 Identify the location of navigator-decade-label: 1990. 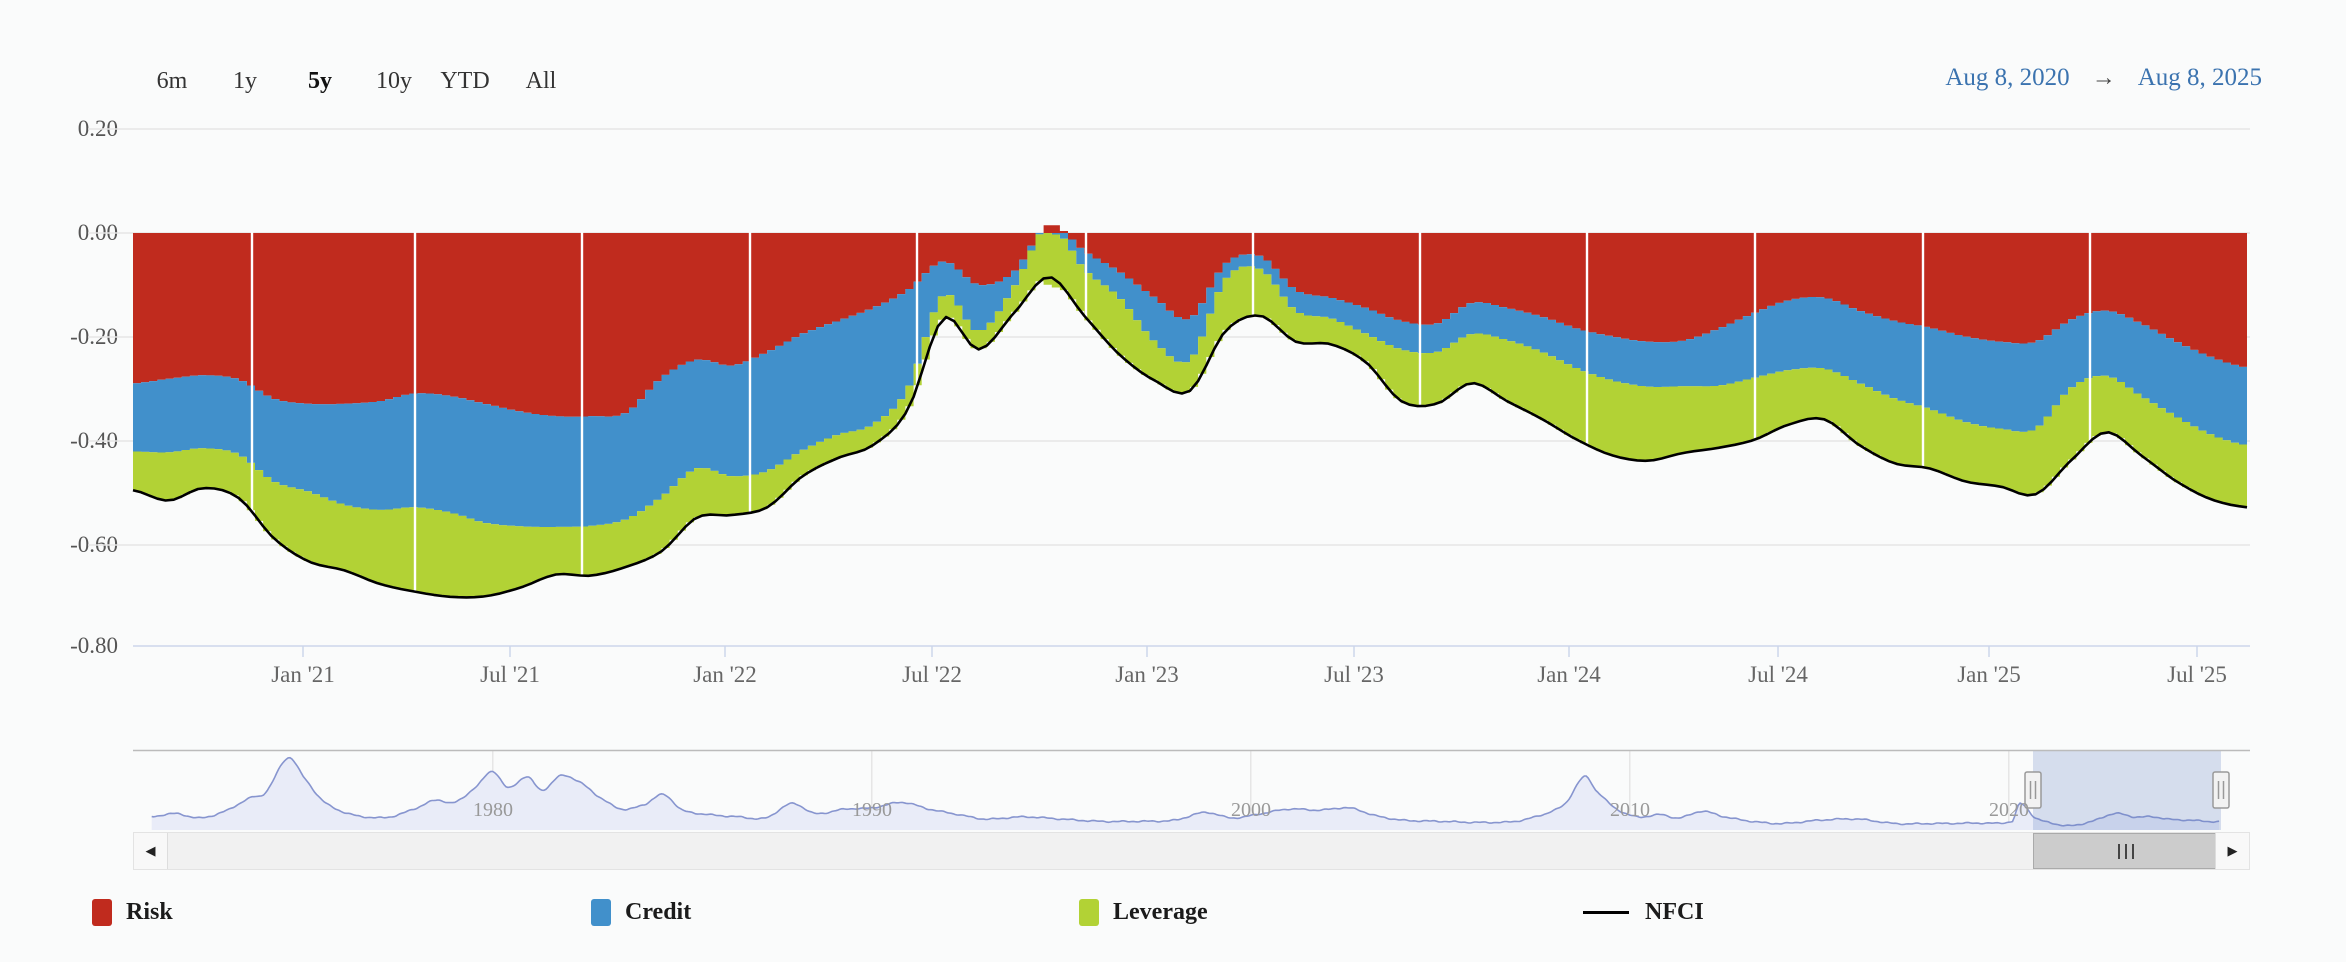
(872, 810).